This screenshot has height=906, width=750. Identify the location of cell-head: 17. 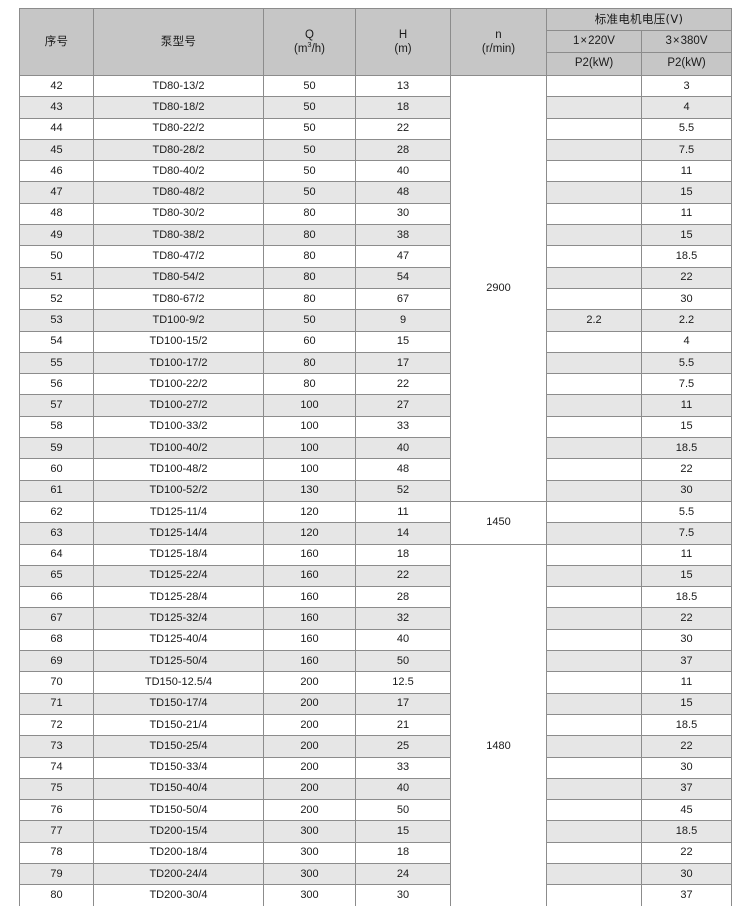
(403, 703).